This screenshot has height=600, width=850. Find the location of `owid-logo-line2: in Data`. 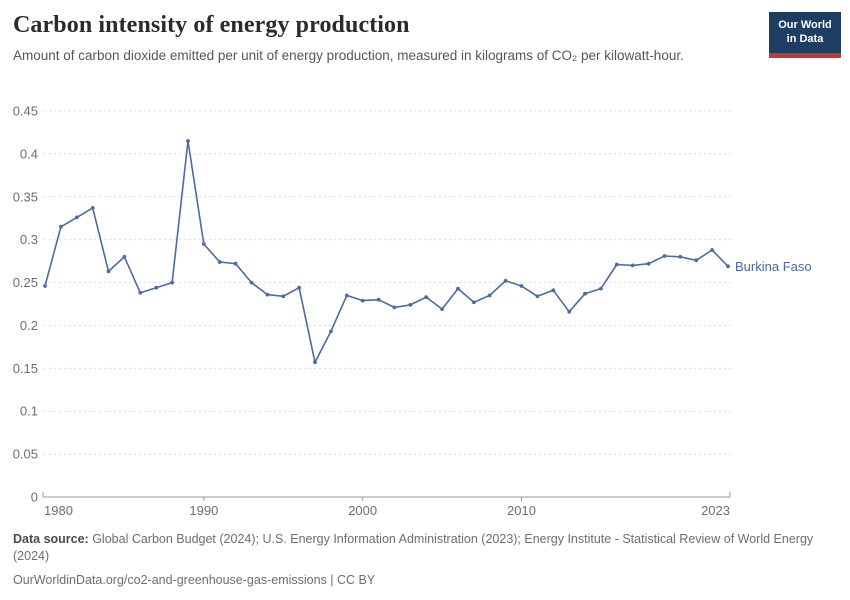

owid-logo-line2: in Data is located at coordinates (805, 38).